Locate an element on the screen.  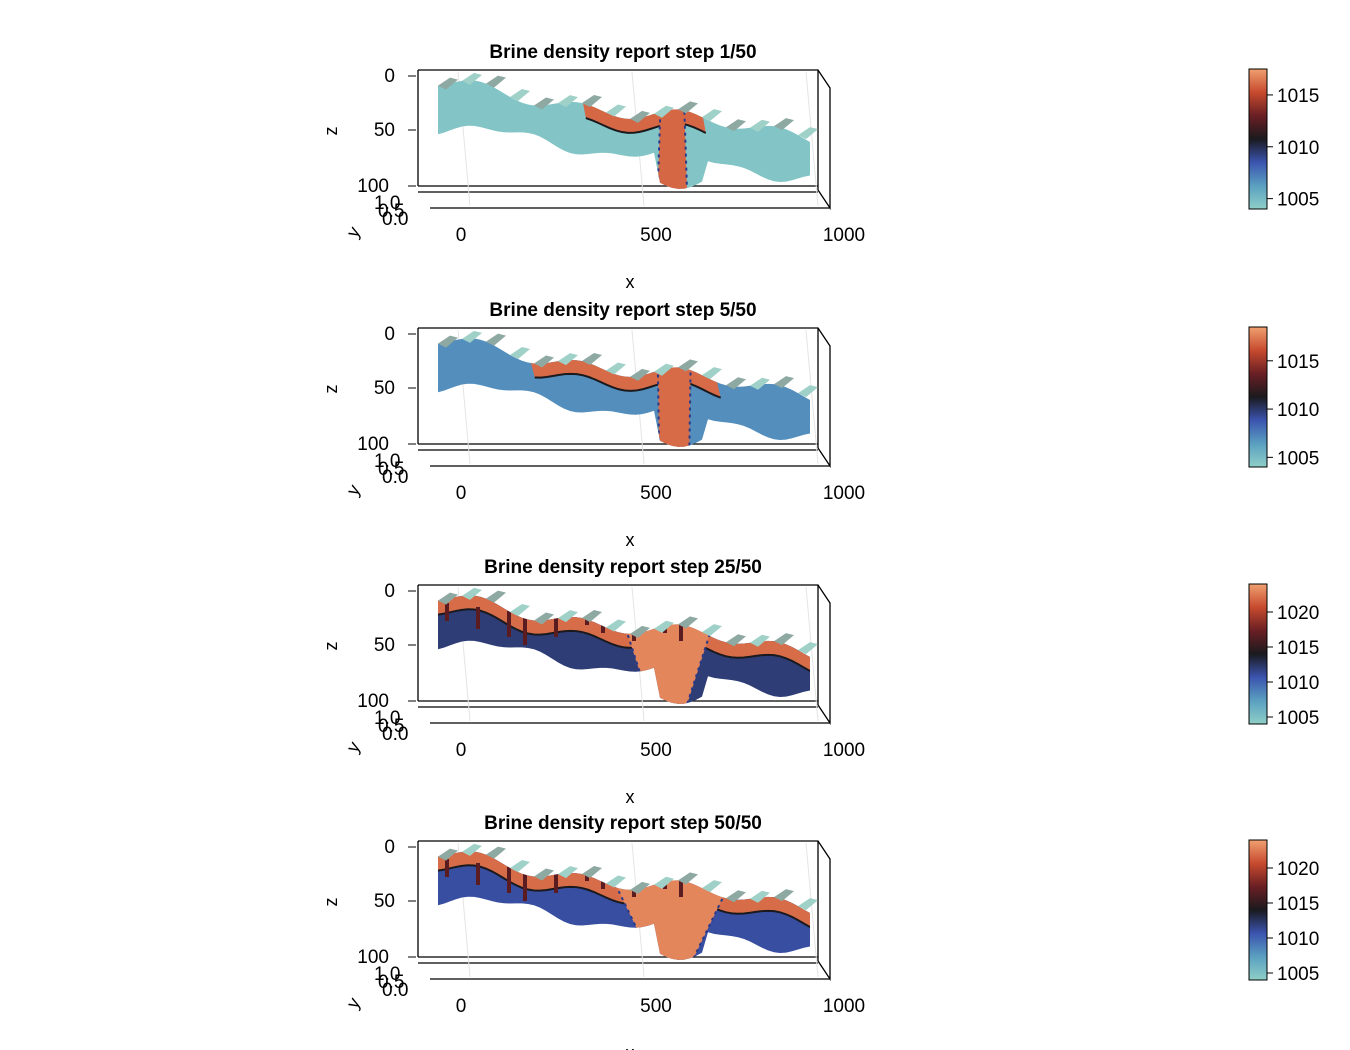
density-background is located at coordinates (624, 392).